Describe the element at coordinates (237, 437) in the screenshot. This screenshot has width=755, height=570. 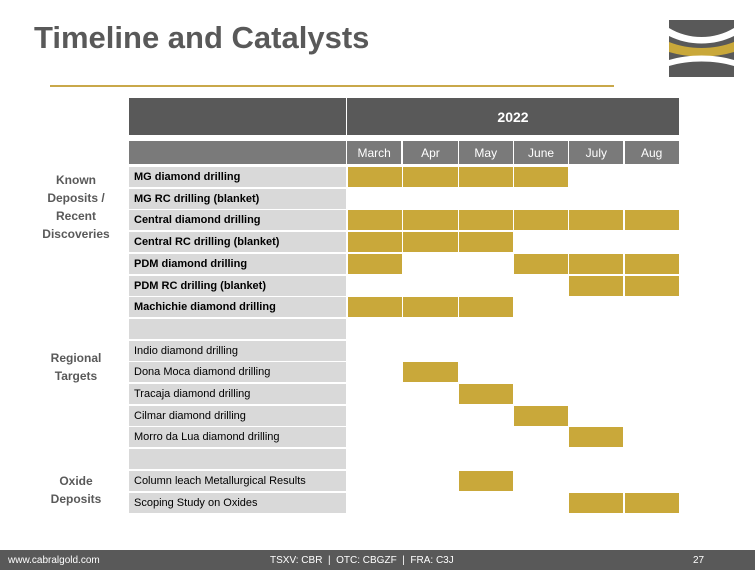
I see `task-label: Morro da Lua diamond drilling` at that location.